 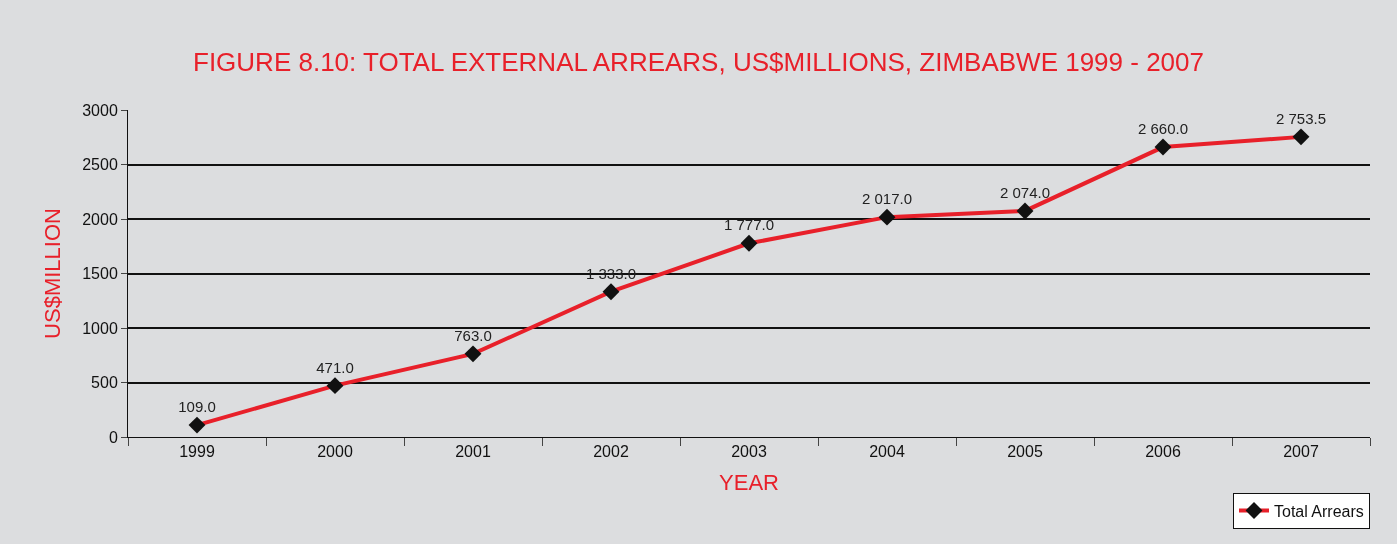 What do you see at coordinates (1163, 129) in the screenshot?
I see `data-label: 2 660.0` at bounding box center [1163, 129].